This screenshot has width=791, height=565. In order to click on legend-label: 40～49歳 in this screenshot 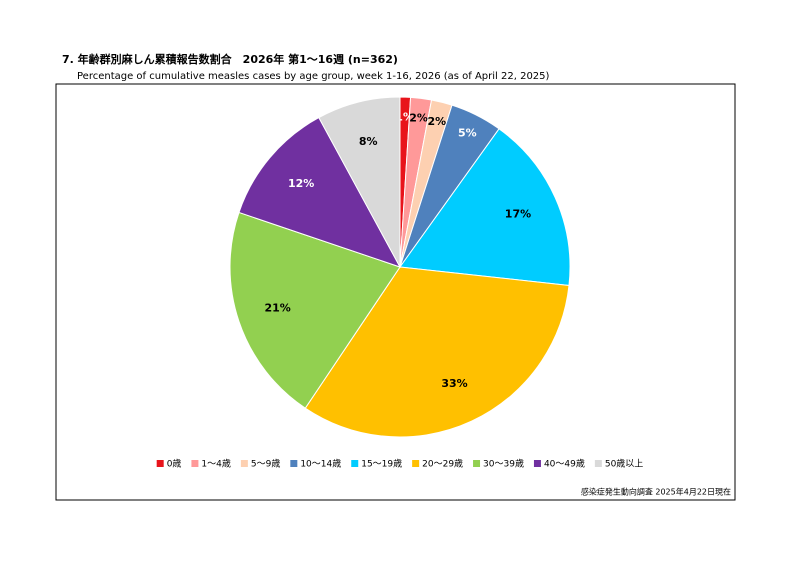, I will do `click(564, 464)`.